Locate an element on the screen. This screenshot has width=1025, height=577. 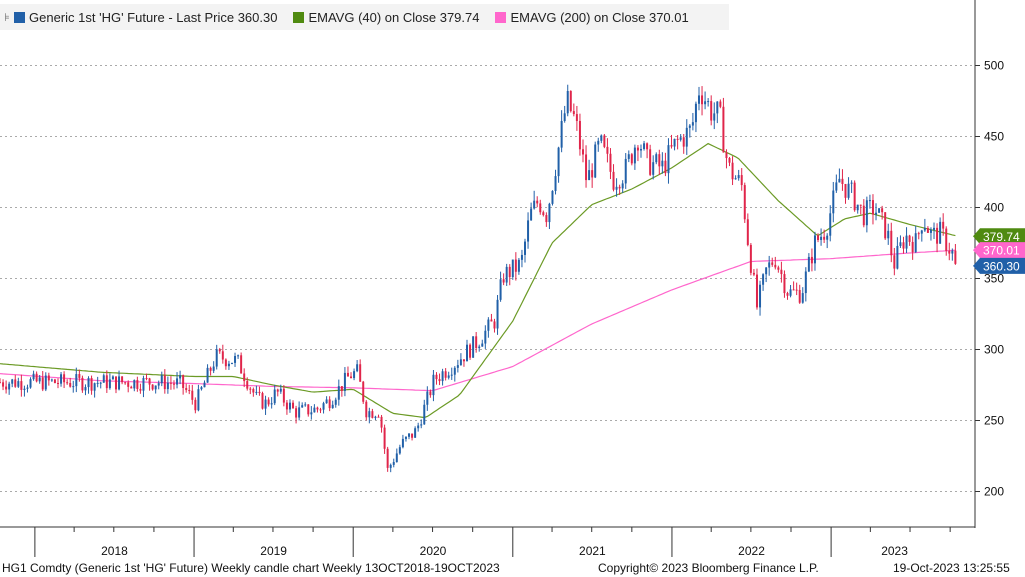
y-tick-label: 250 is located at coordinates (994, 421).